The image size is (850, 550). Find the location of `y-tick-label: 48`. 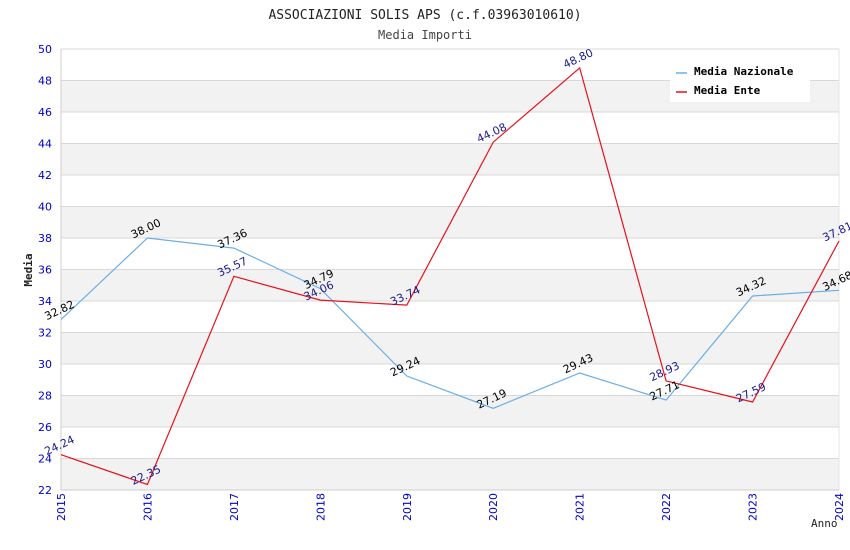

y-tick-label: 48 is located at coordinates (45, 81).